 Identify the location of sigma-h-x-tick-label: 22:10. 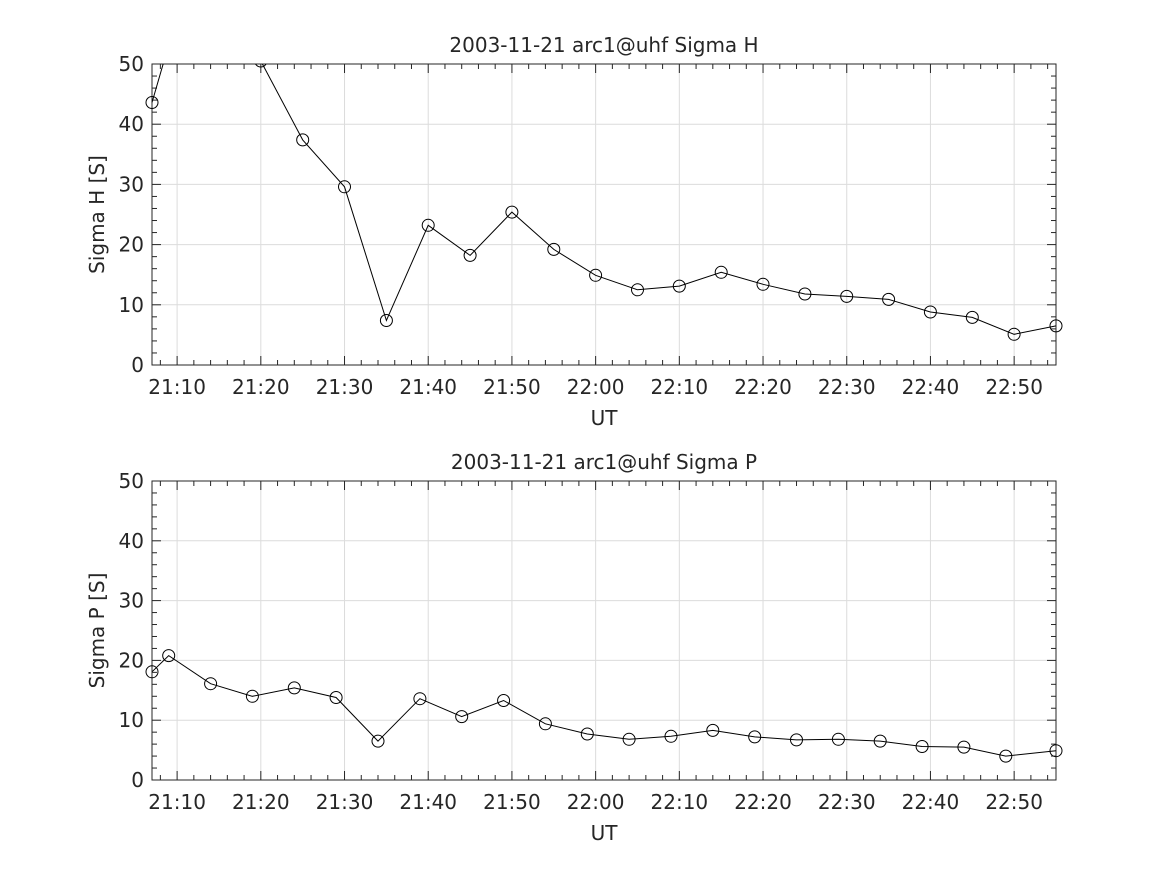
(680, 387).